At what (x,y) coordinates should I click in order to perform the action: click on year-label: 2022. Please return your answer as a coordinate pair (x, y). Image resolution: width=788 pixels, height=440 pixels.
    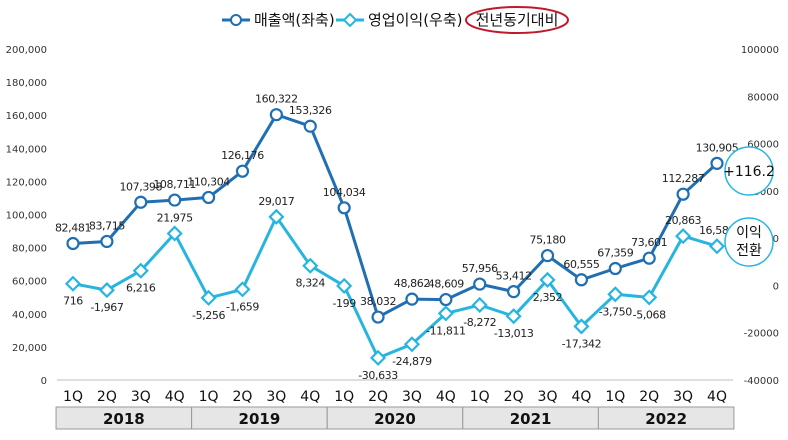
    Looking at the image, I should click on (666, 419).